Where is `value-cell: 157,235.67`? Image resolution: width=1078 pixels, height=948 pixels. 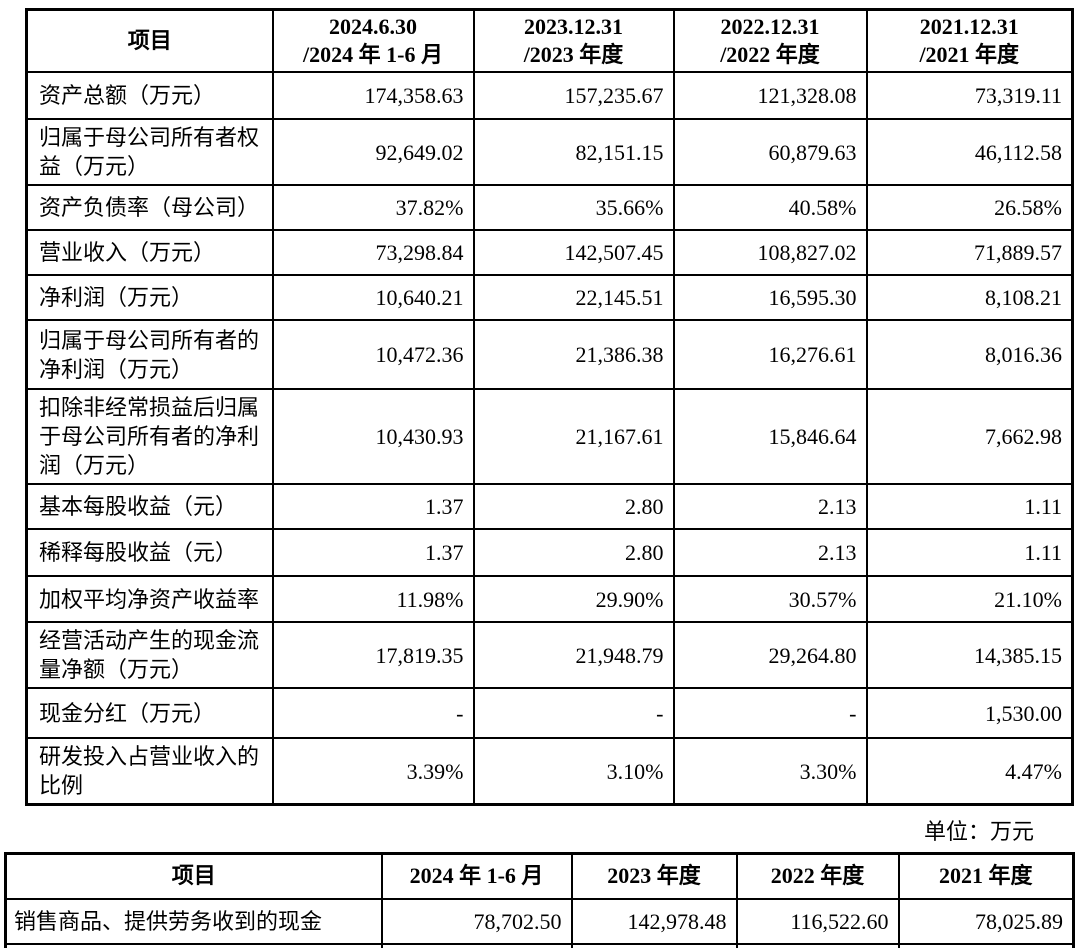
value-cell: 157,235.67 is located at coordinates (573, 95).